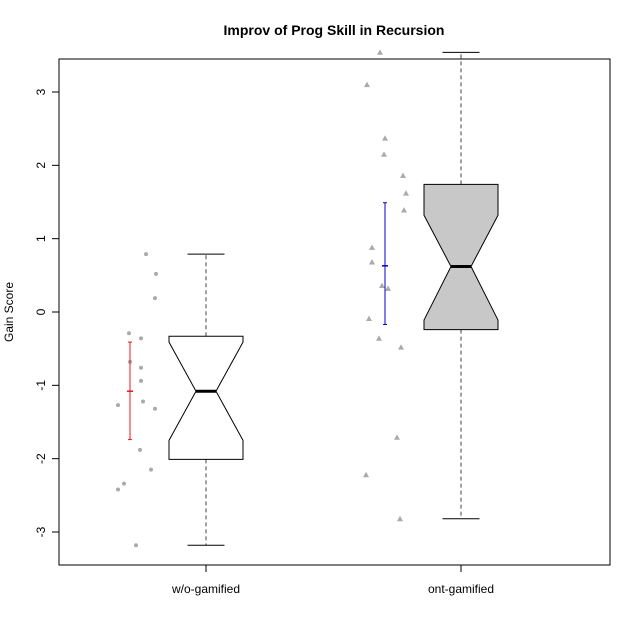  What do you see at coordinates (9, 312) in the screenshot?
I see `y-axis-label: Gain Score` at bounding box center [9, 312].